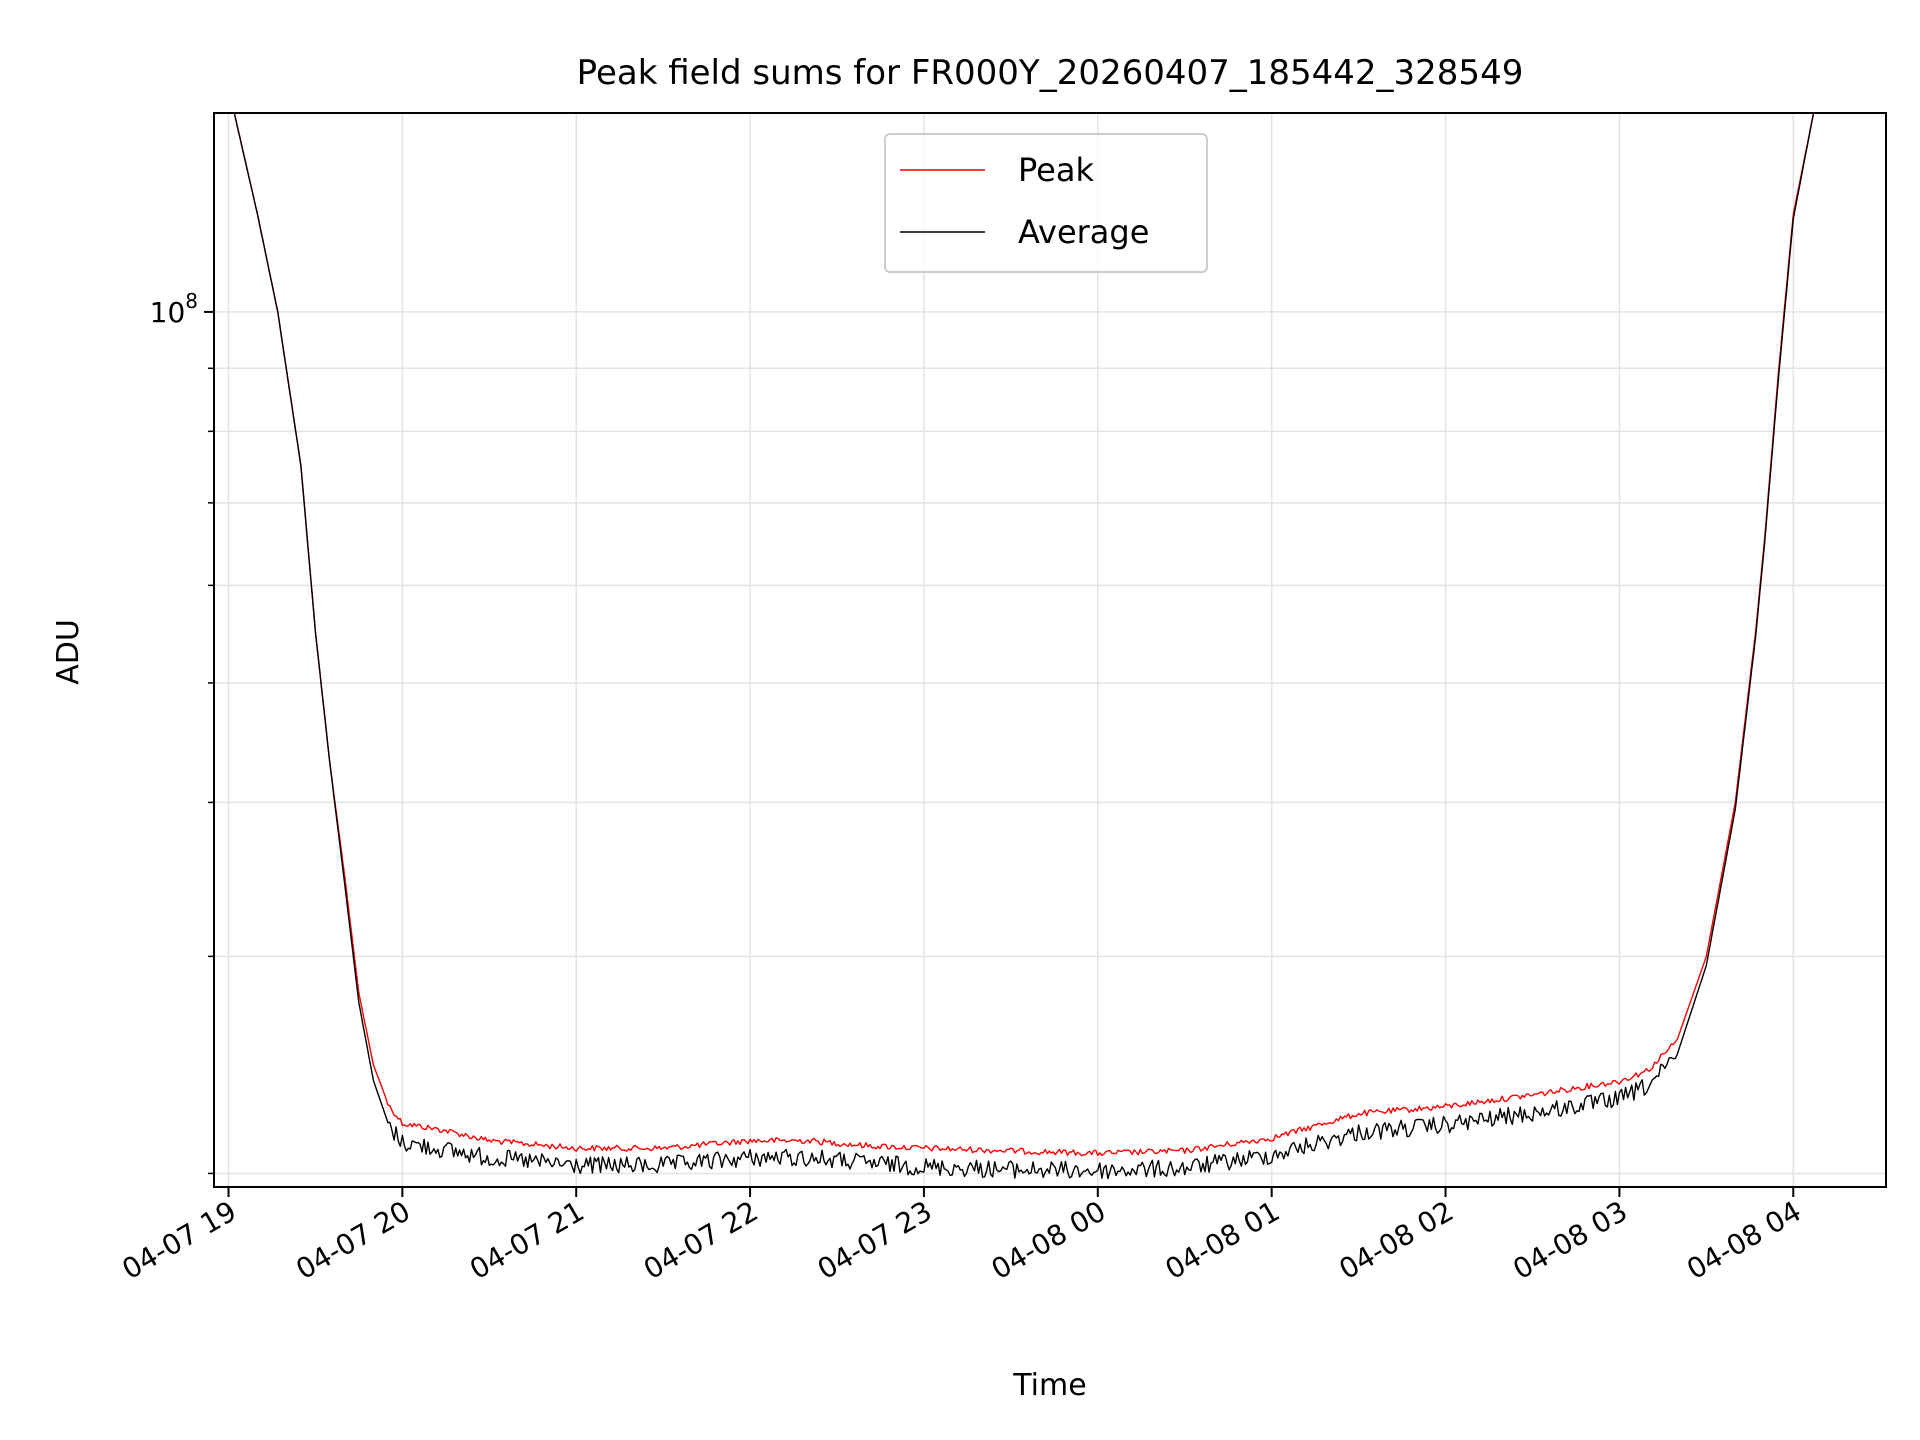 This screenshot has height=1440, width=1920. I want to click on y-tick-label-base: 10, so click(168, 312).